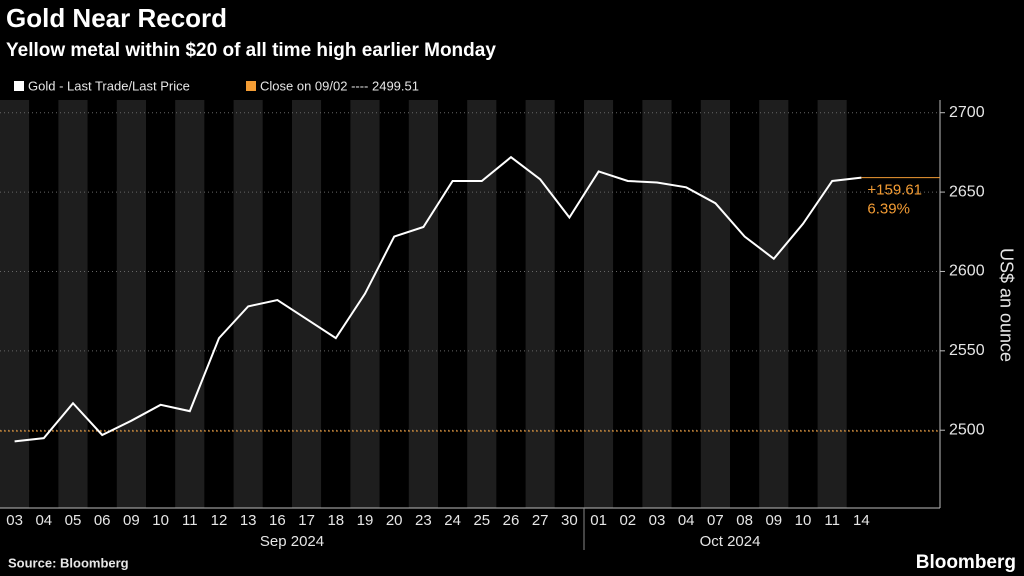 Image resolution: width=1024 pixels, height=576 pixels. Describe the element at coordinates (248, 520) in the screenshot. I see `x-tick-label: 13` at that location.